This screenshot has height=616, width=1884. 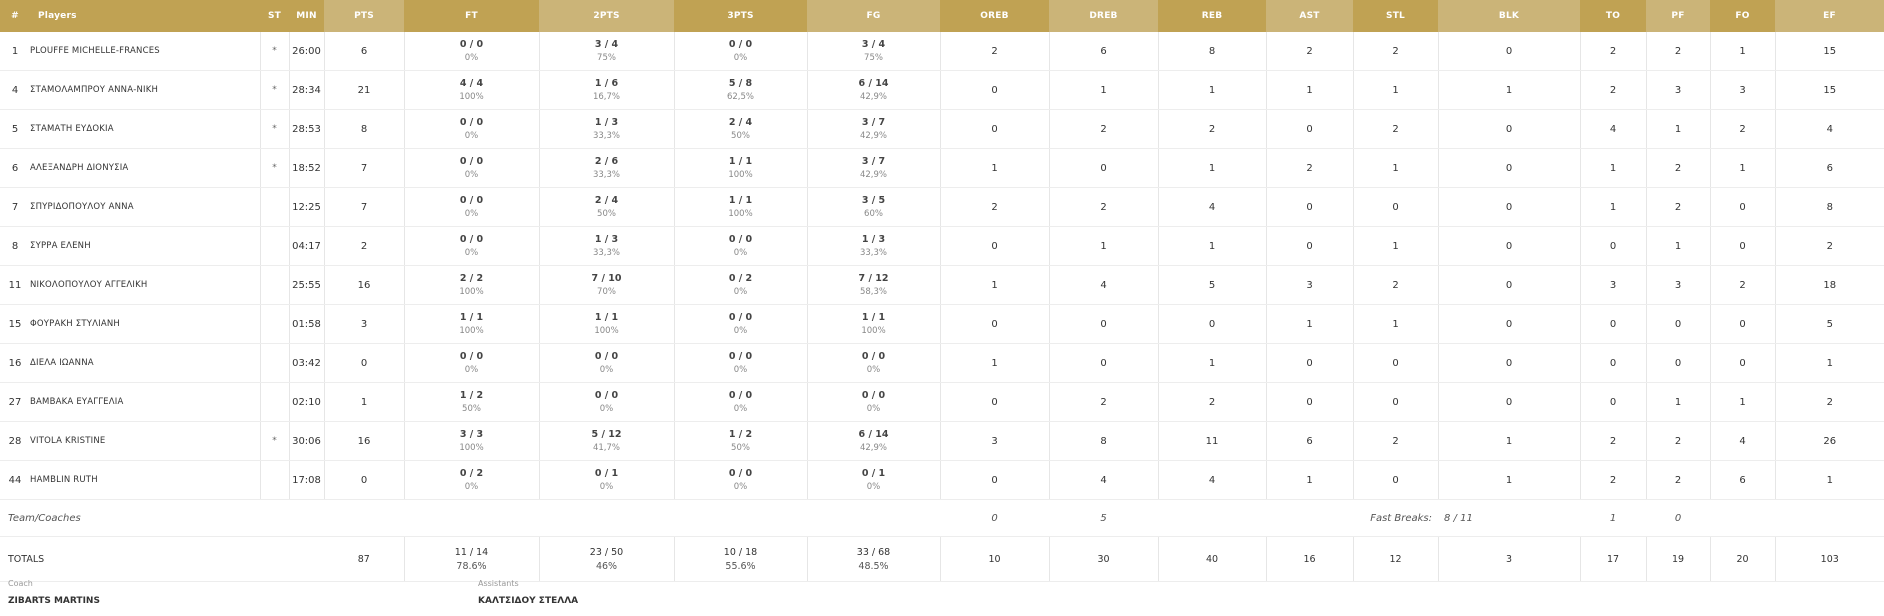 I want to click on player-blk: 1, so click(x=1509, y=480).